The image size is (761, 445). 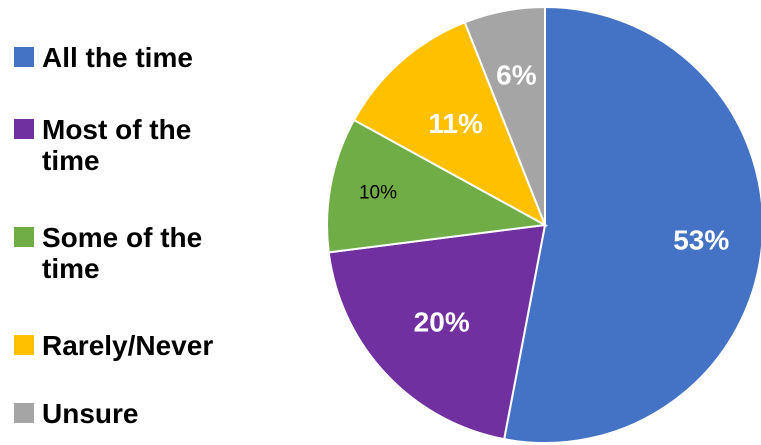 I want to click on data-label-some-of-the-time: 10%, so click(x=378, y=193).